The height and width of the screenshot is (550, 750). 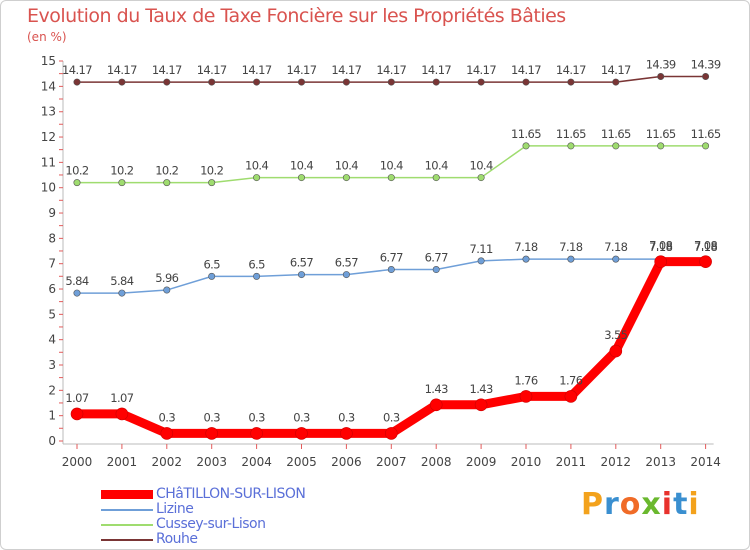 I want to click on x-tick-label: 2002, so click(x=167, y=462).